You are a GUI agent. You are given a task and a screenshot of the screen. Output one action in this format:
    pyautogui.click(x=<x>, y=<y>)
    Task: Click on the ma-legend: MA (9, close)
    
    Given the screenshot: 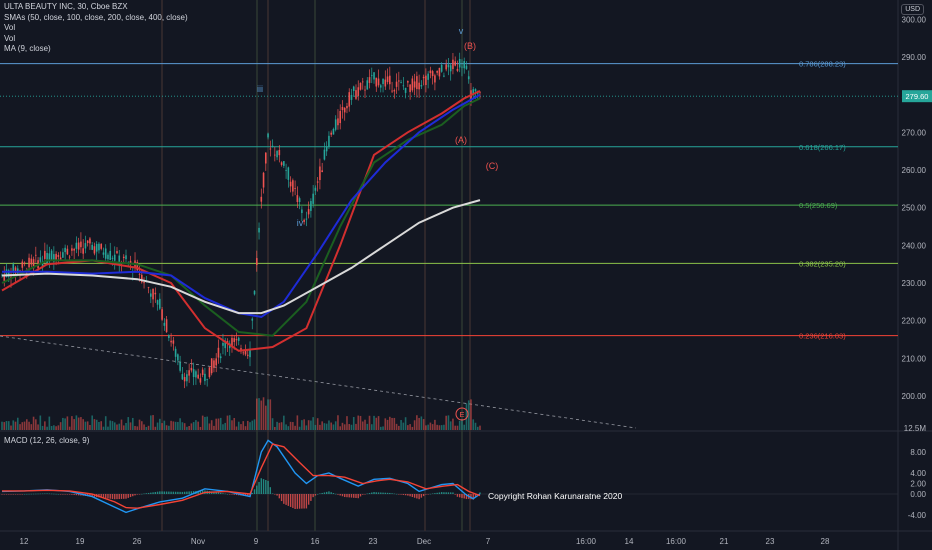 What is the action you would take?
    pyautogui.click(x=27, y=48)
    